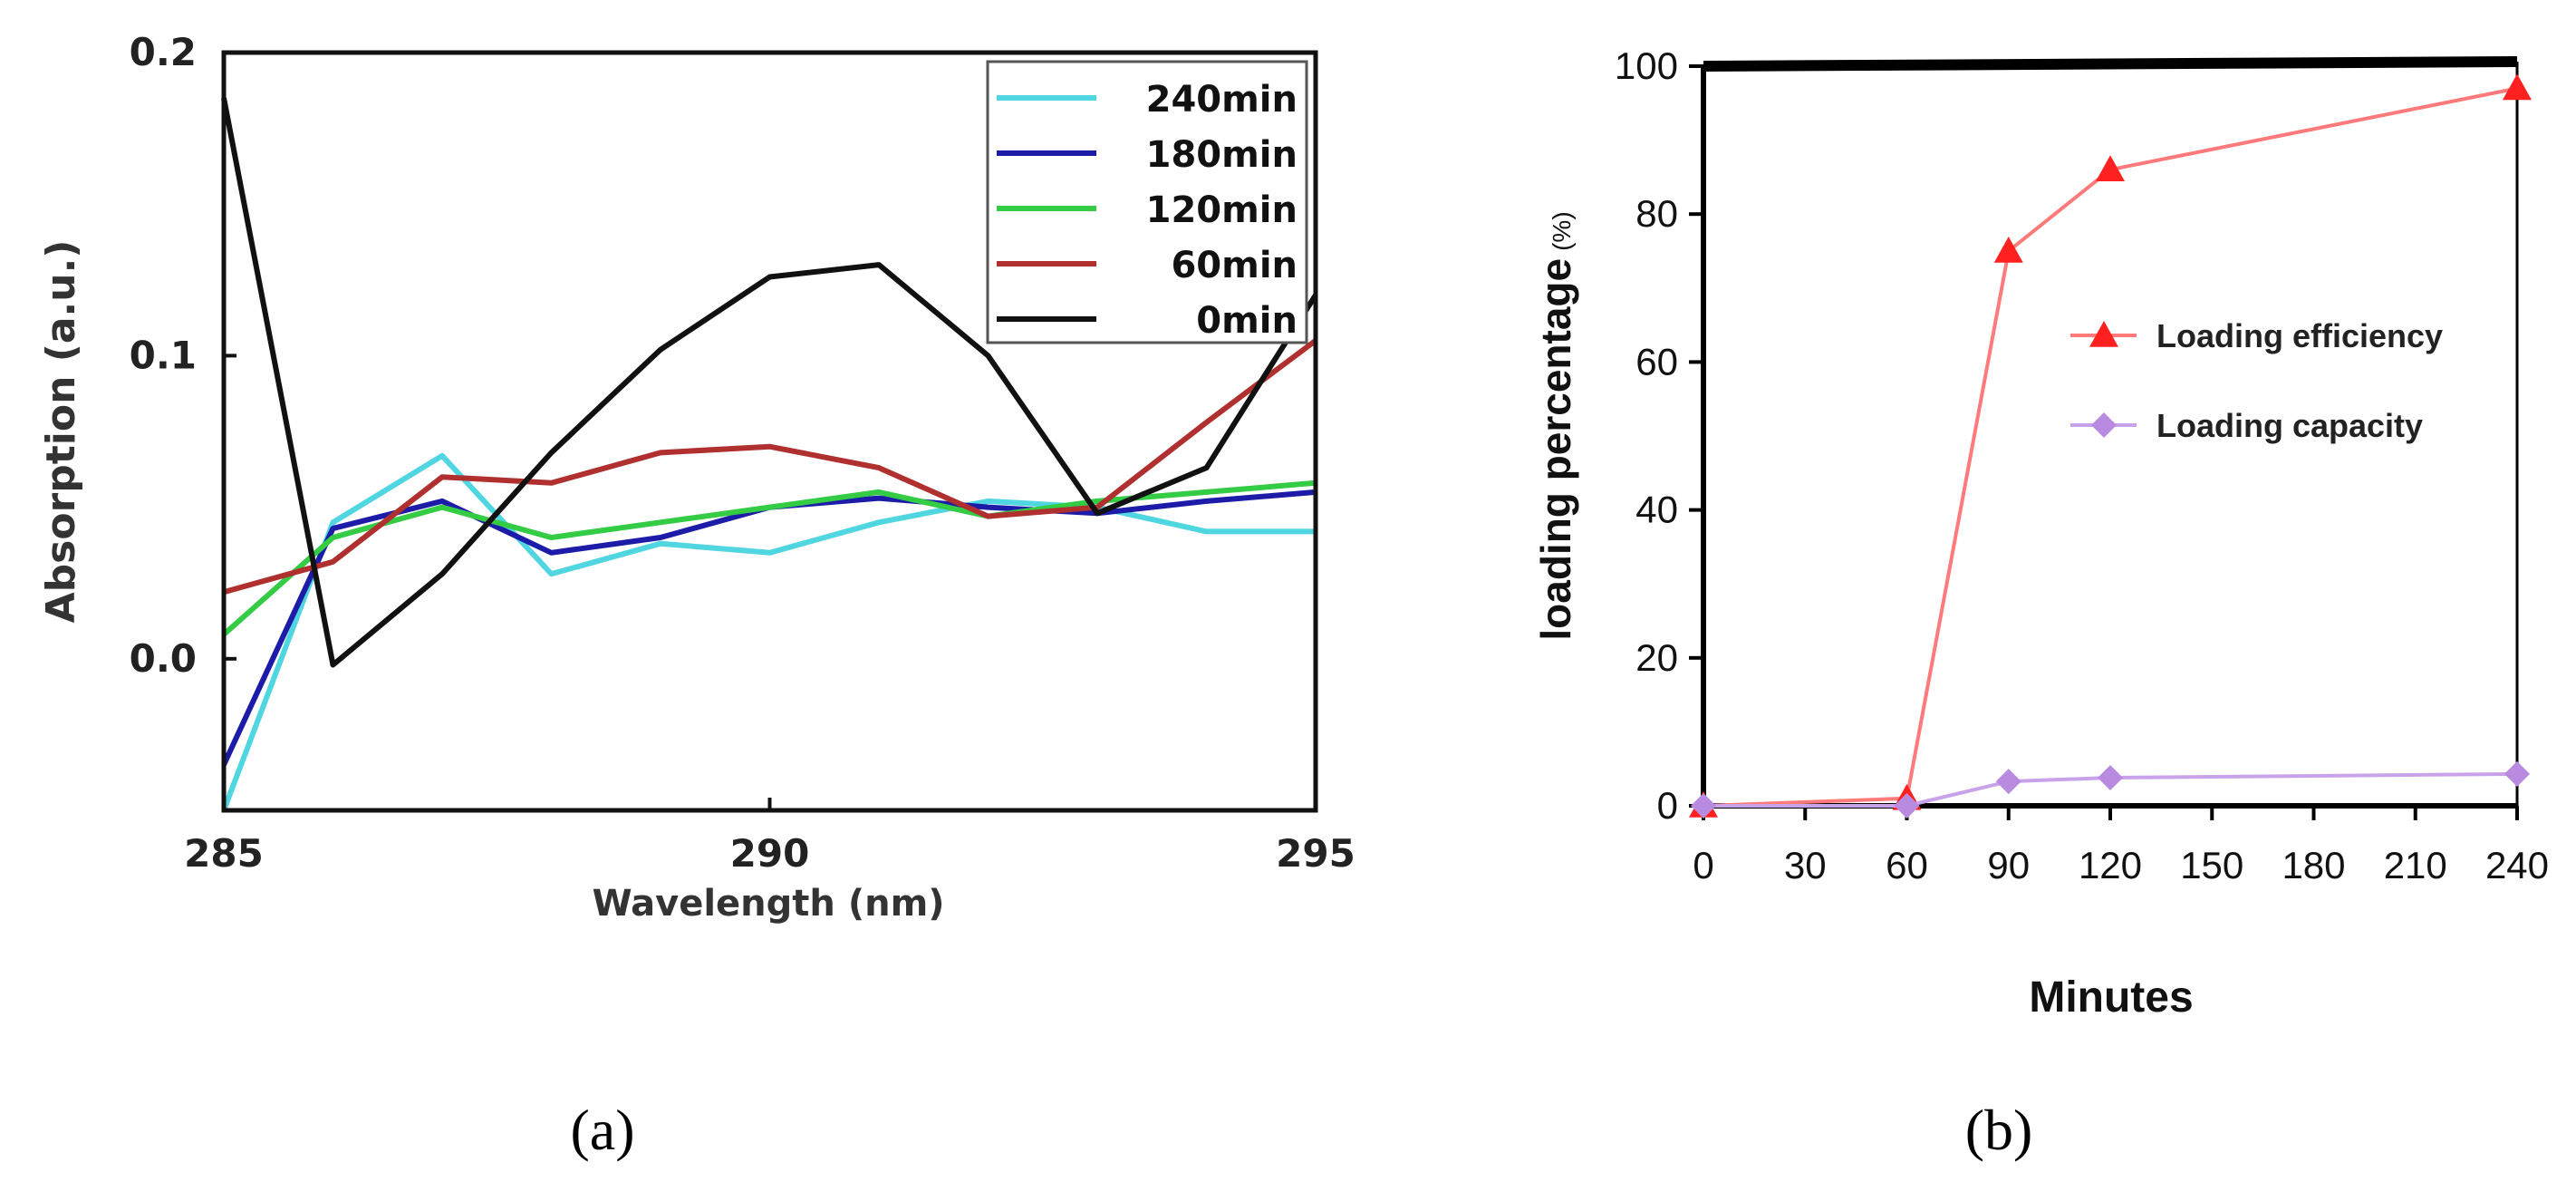 This screenshot has height=1201, width=2576. What do you see at coordinates (61, 432) in the screenshot?
I see `chart-a-y-axis-label: Absorption (a.u.)` at bounding box center [61, 432].